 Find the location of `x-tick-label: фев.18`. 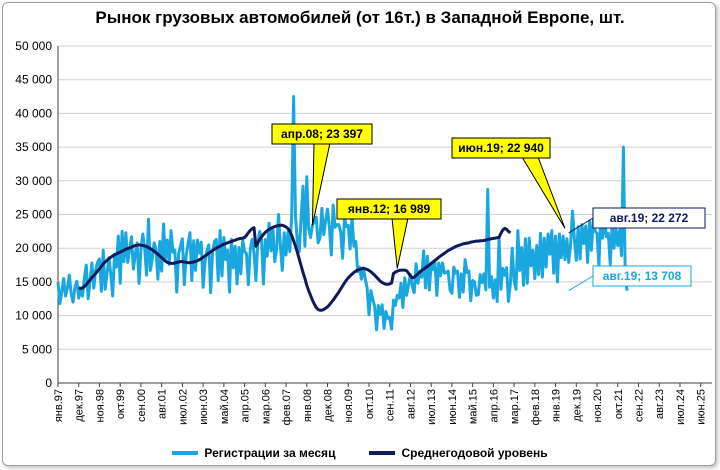

x-tick-label: фев.18 is located at coordinates (536, 407).